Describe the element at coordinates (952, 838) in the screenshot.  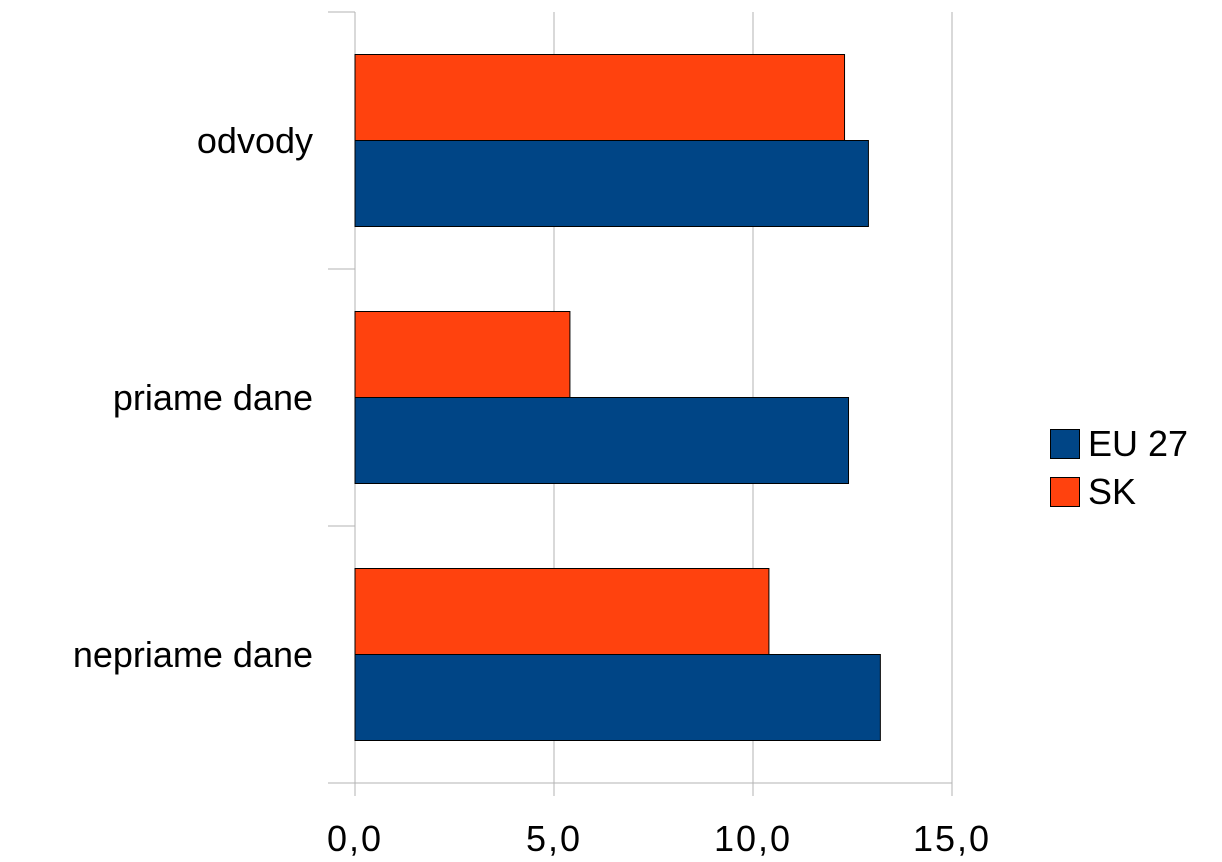
I see `x-tick-label: 15,0` at that location.